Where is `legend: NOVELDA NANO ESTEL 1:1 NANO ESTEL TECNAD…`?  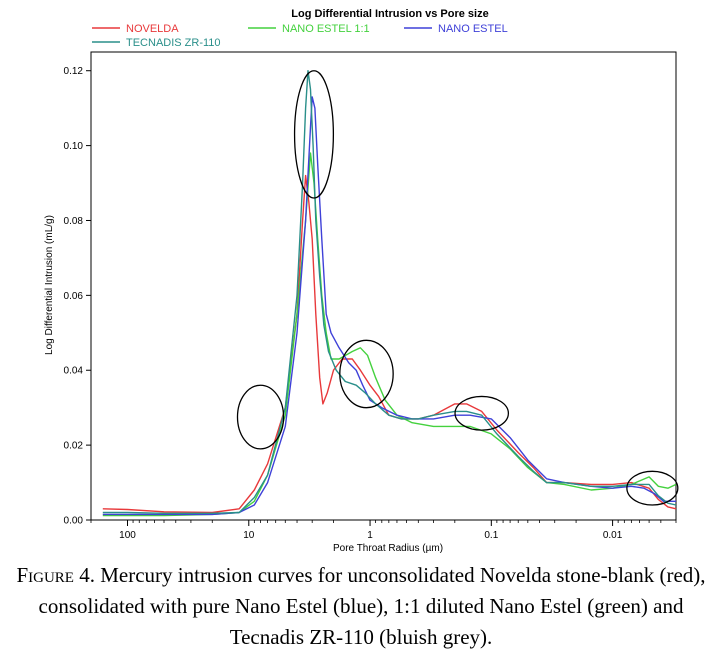
legend: NOVELDA NANO ESTEL 1:1 NANO ESTEL TECNAD… is located at coordinates (300, 36).